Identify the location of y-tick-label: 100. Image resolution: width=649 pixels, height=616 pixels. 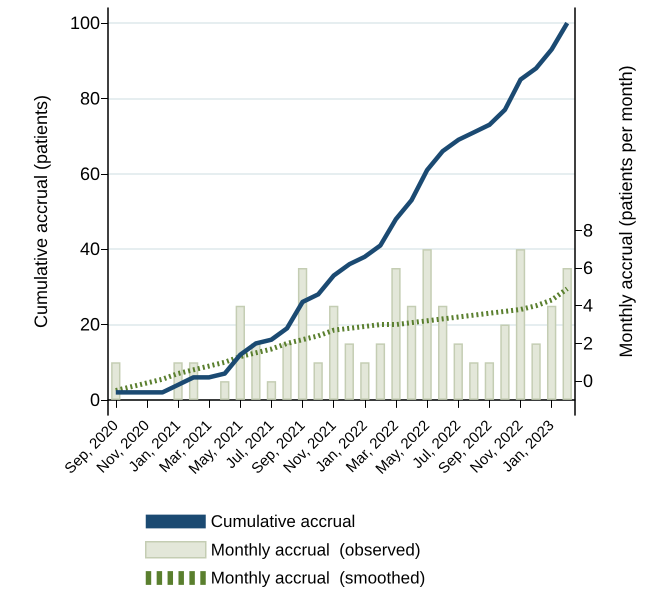
(85, 23).